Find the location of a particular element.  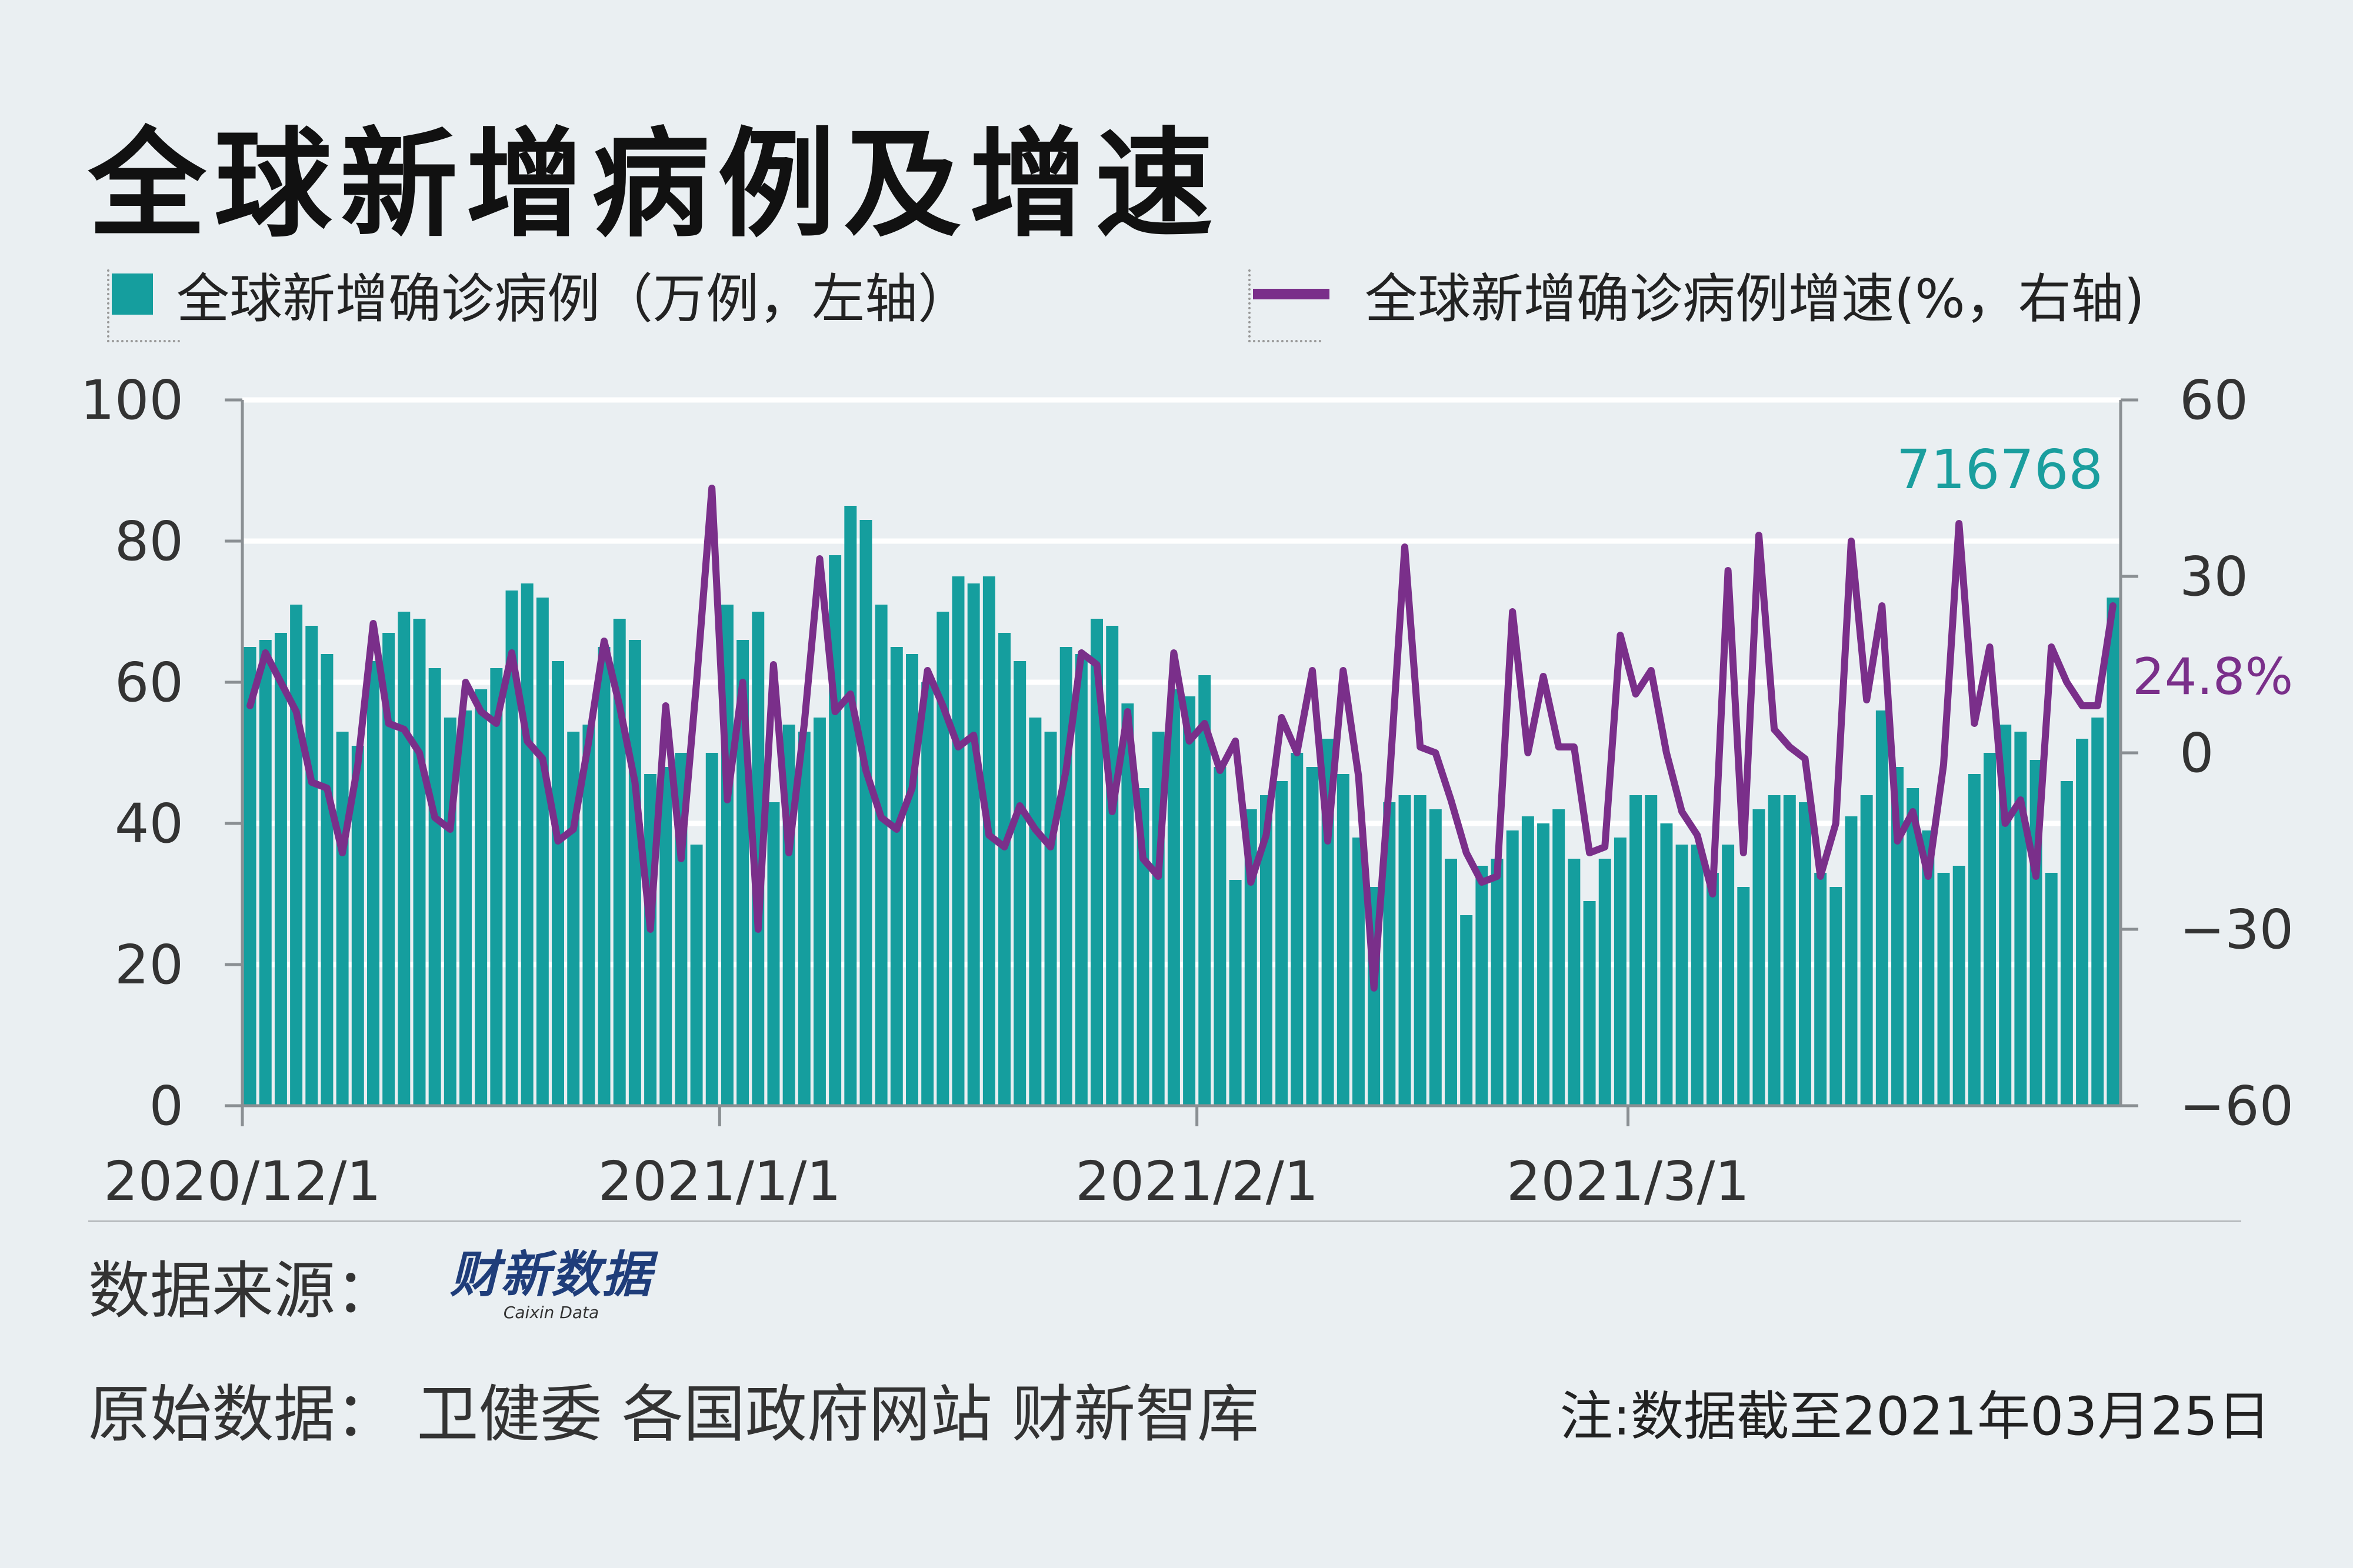

legend-bar-swatch is located at coordinates (133, 294).